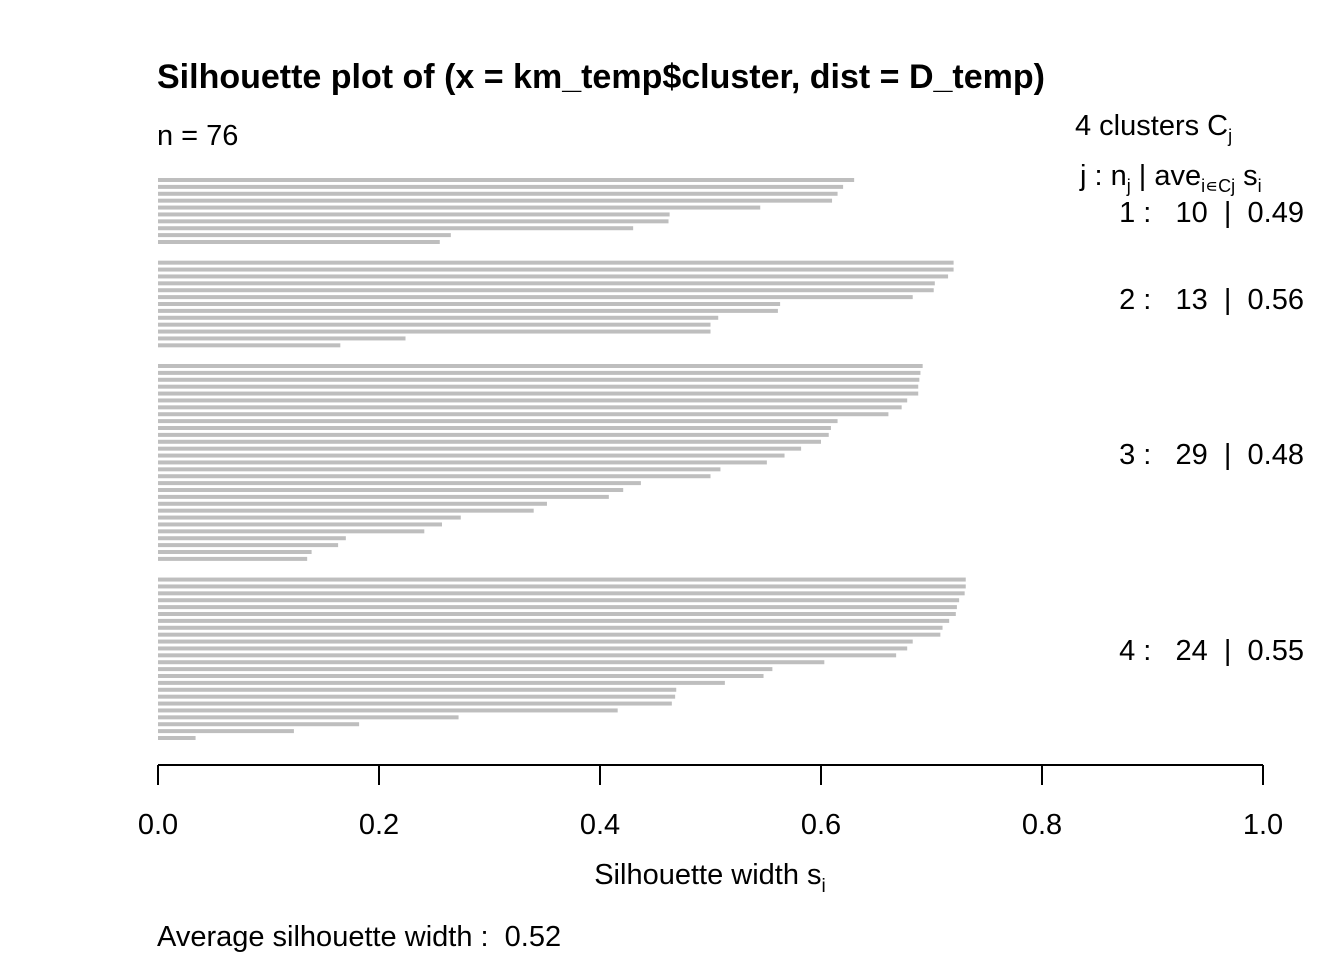 This screenshot has width=1344, height=960. I want to click on legend-j-text: j : n, so click(1103, 176).